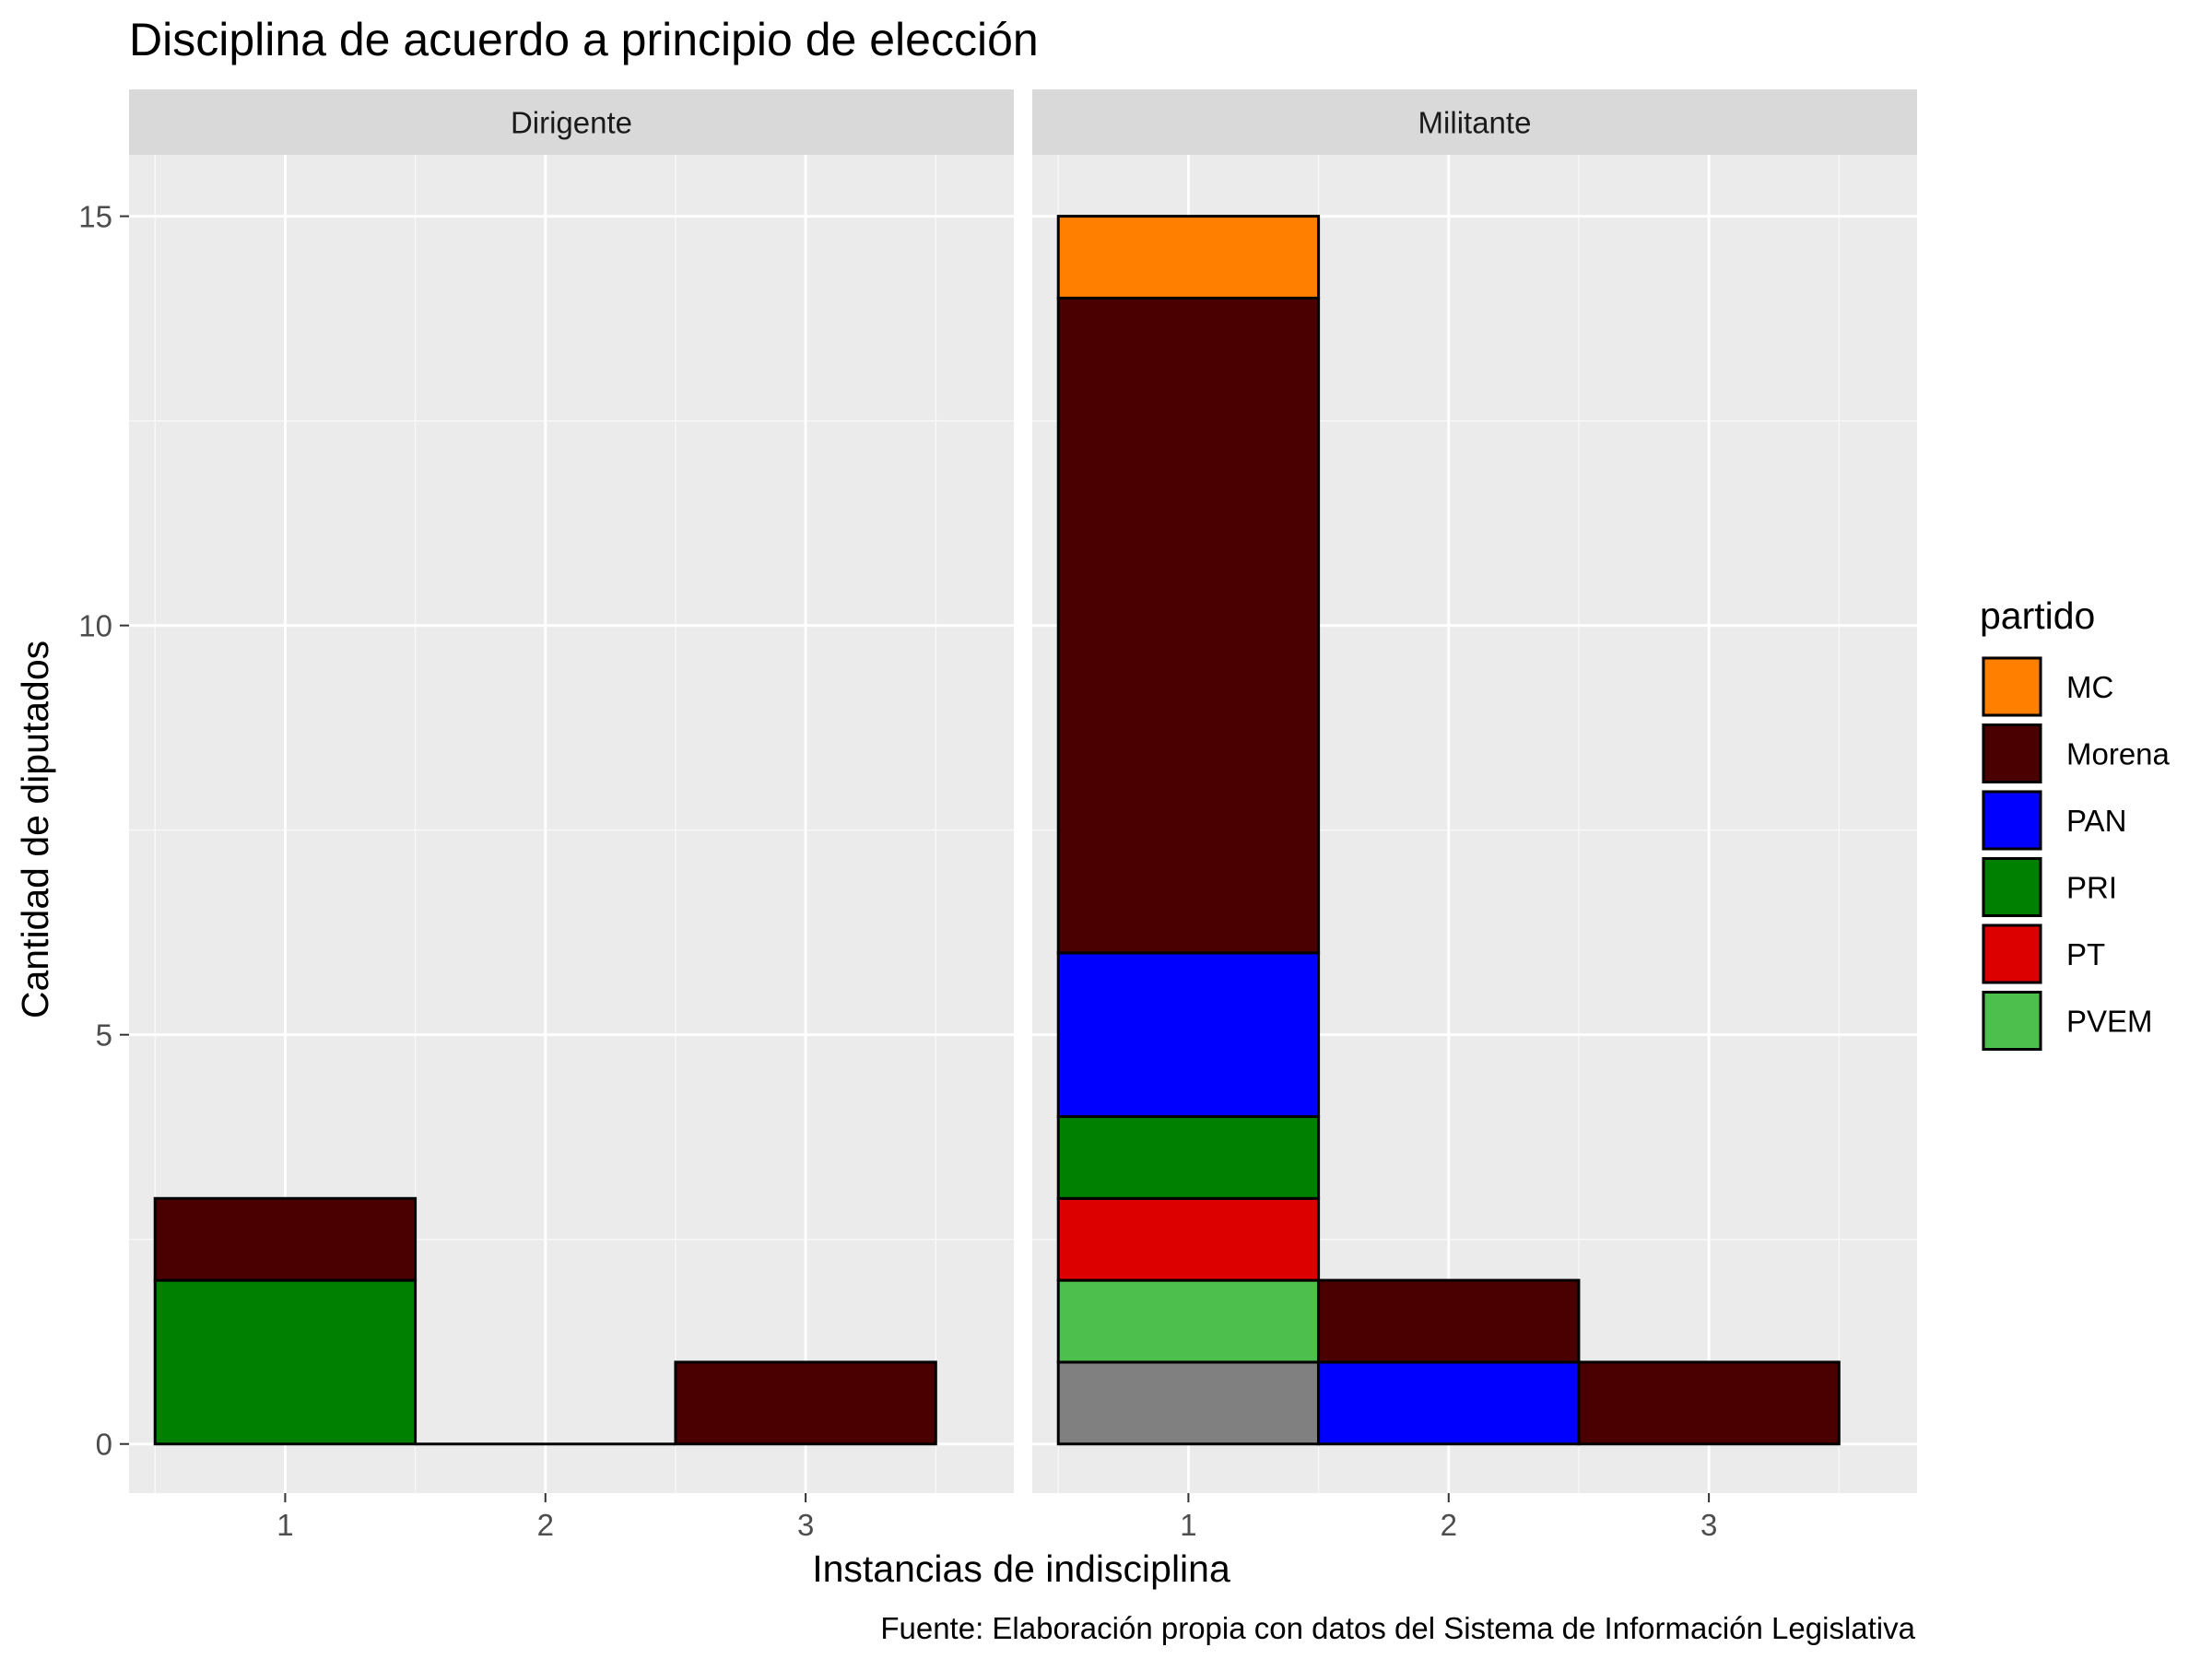 The height and width of the screenshot is (1659, 2212). What do you see at coordinates (2096, 821) in the screenshot?
I see `legend-label: PAN` at bounding box center [2096, 821].